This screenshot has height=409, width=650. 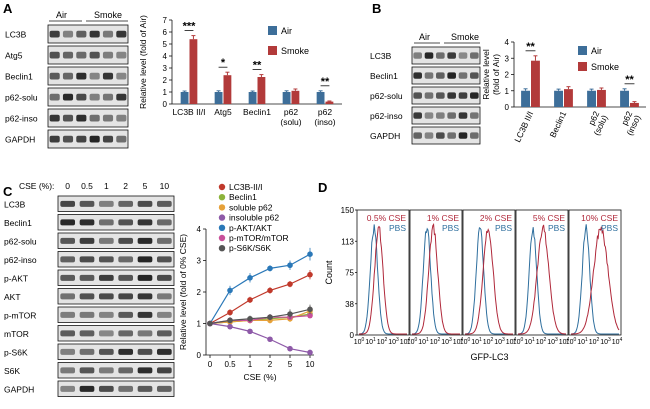 I want to click on y-tick-label: 5, so click(x=165, y=44).